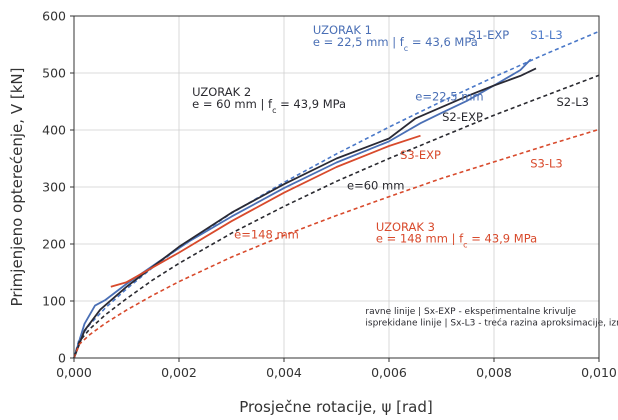 Image resolution: width=618 pixels, height=420 pixels. I want to click on annotation: e = 60 mm | fc = 43,9 MPa, so click(269, 106).